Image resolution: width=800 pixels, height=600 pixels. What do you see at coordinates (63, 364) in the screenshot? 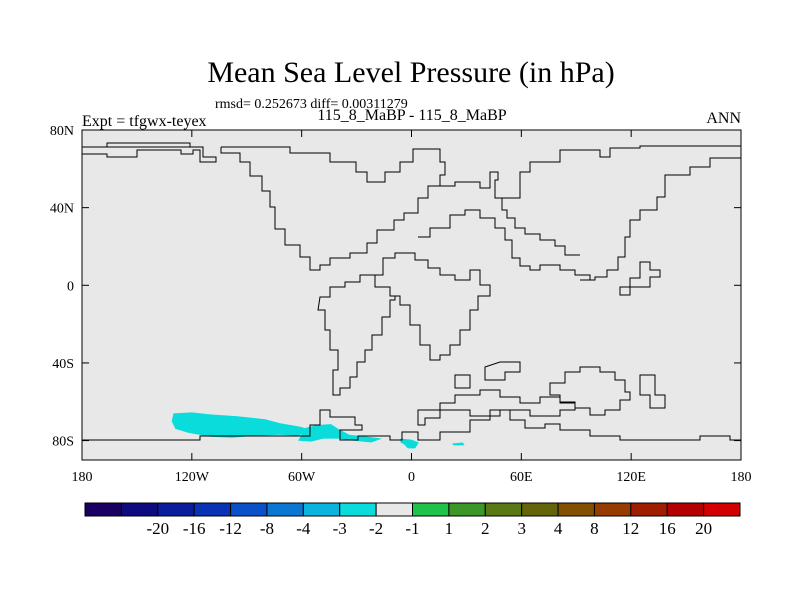
I see `y-tick-label: 40S` at bounding box center [63, 364].